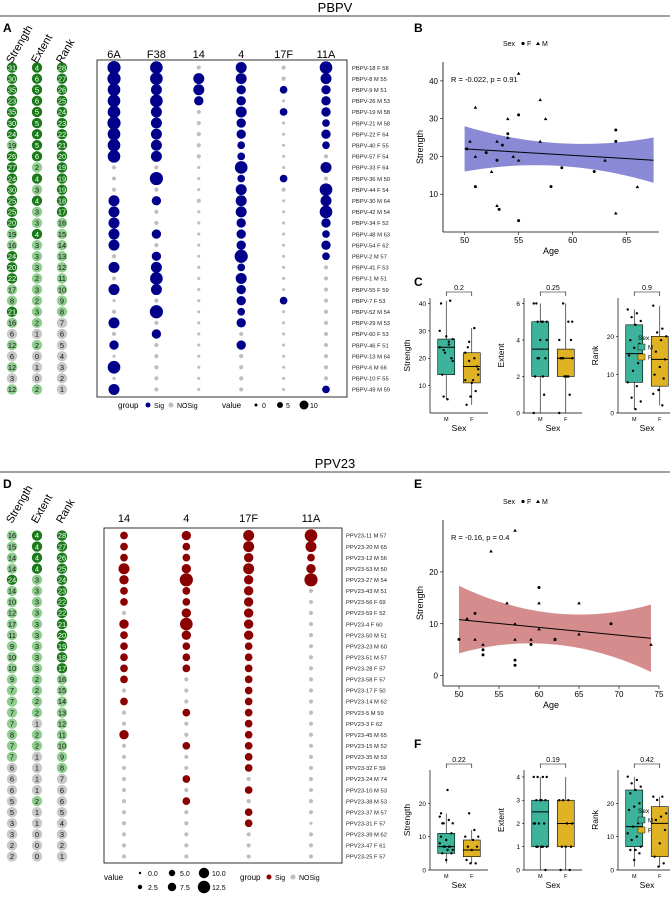  What do you see at coordinates (199, 55) in the screenshot?
I see `column-header: 14` at bounding box center [199, 55].